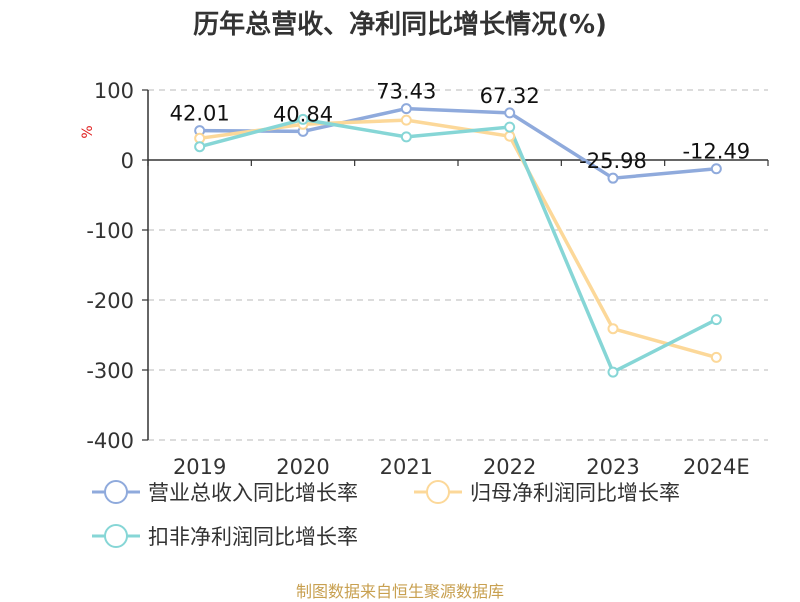 Image resolution: width=800 pixels, height=602 pixels. I want to click on y-tick-label: -300, so click(110, 371).